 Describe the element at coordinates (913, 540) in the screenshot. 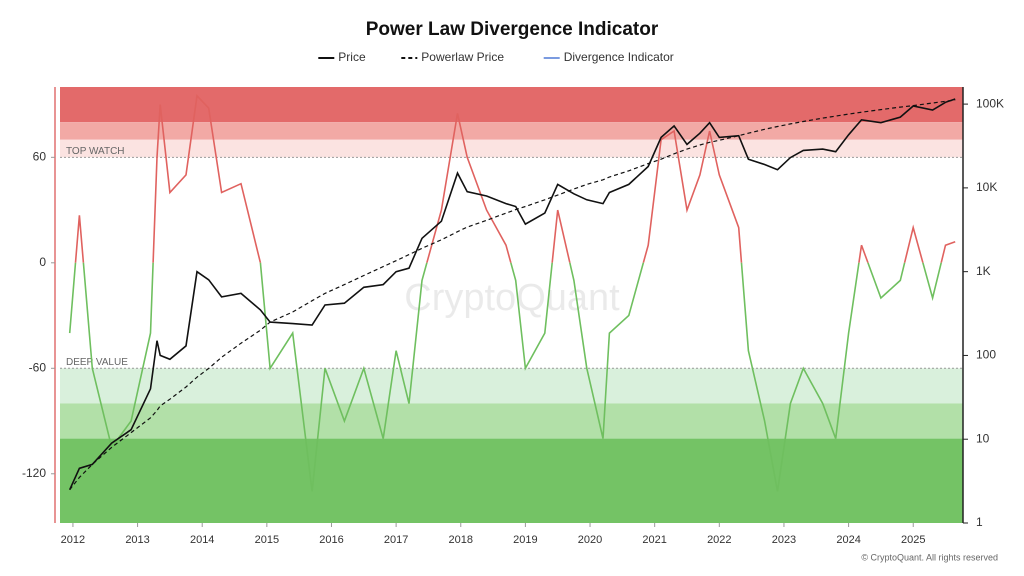

I see `x-tick-label: 2025` at that location.